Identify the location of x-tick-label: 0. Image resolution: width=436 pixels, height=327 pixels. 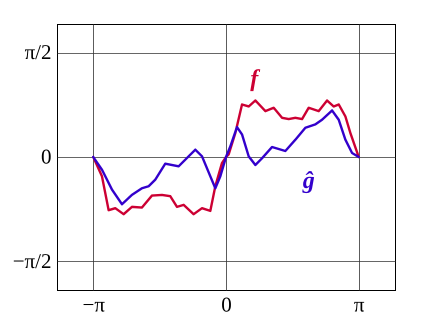
(226, 304).